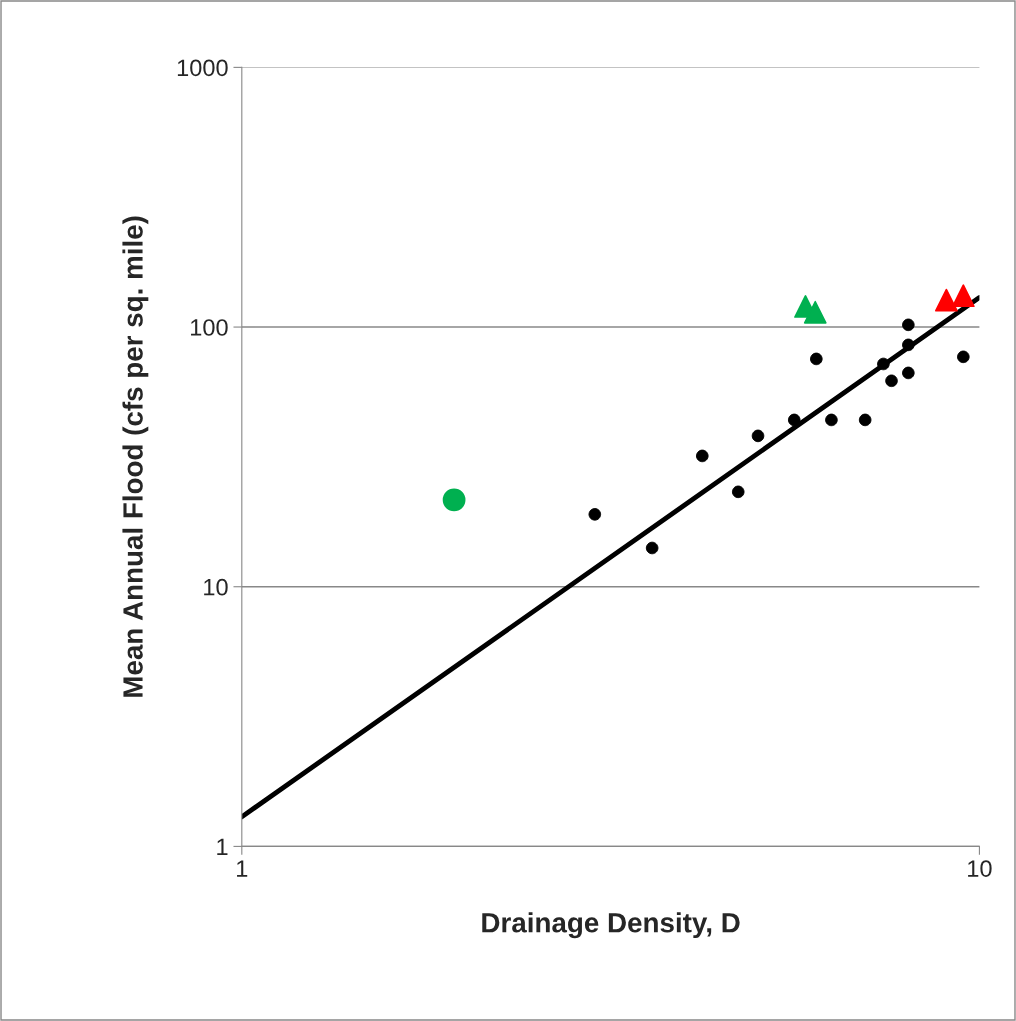 Image resolution: width=1016 pixels, height=1021 pixels. I want to click on y-tick-label: 10, so click(216, 587).